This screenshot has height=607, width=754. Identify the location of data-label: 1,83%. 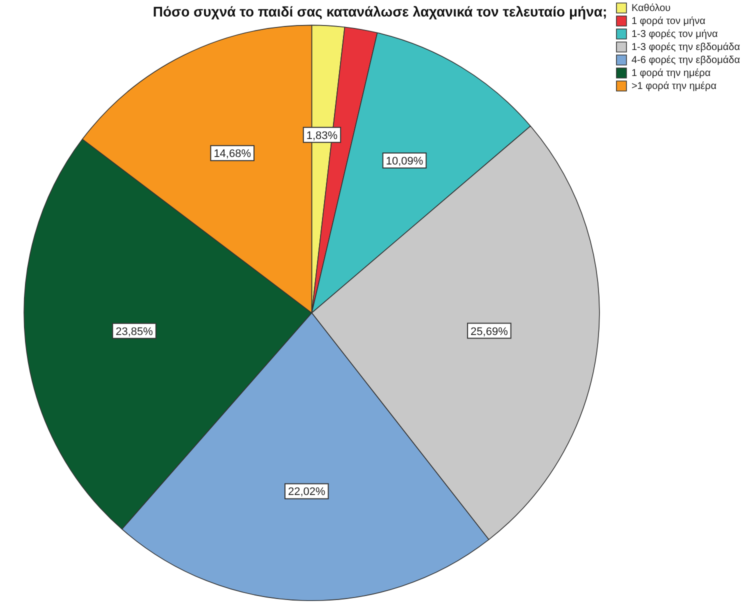
(322, 136).